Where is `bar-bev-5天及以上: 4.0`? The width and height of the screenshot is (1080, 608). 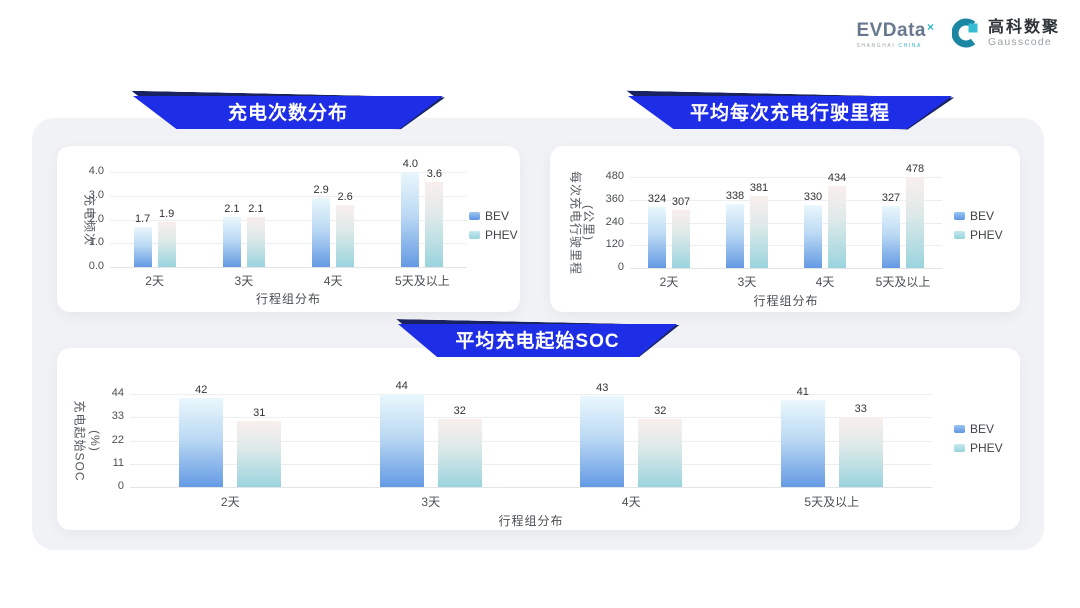
bar-bev-5天及以上: 4.0 is located at coordinates (410, 212).